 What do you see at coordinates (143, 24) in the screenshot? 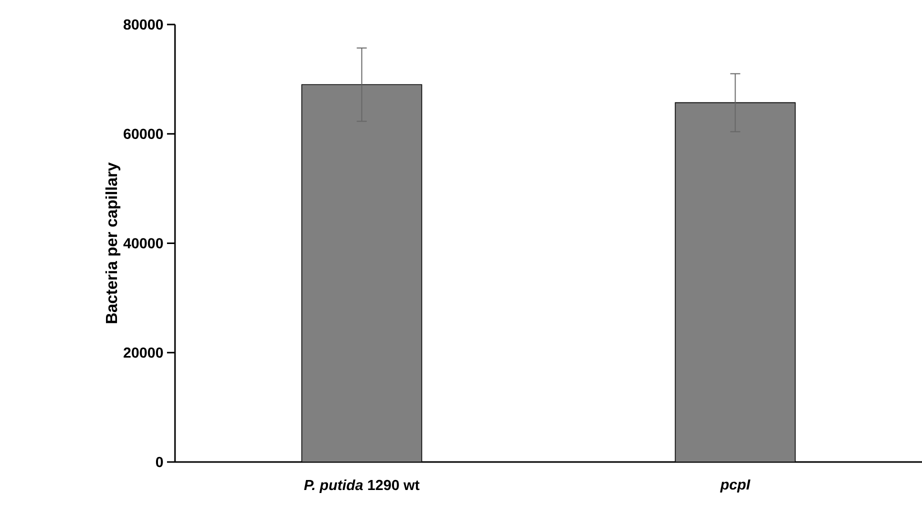
I see `y-tick-label: 80000` at bounding box center [143, 24].